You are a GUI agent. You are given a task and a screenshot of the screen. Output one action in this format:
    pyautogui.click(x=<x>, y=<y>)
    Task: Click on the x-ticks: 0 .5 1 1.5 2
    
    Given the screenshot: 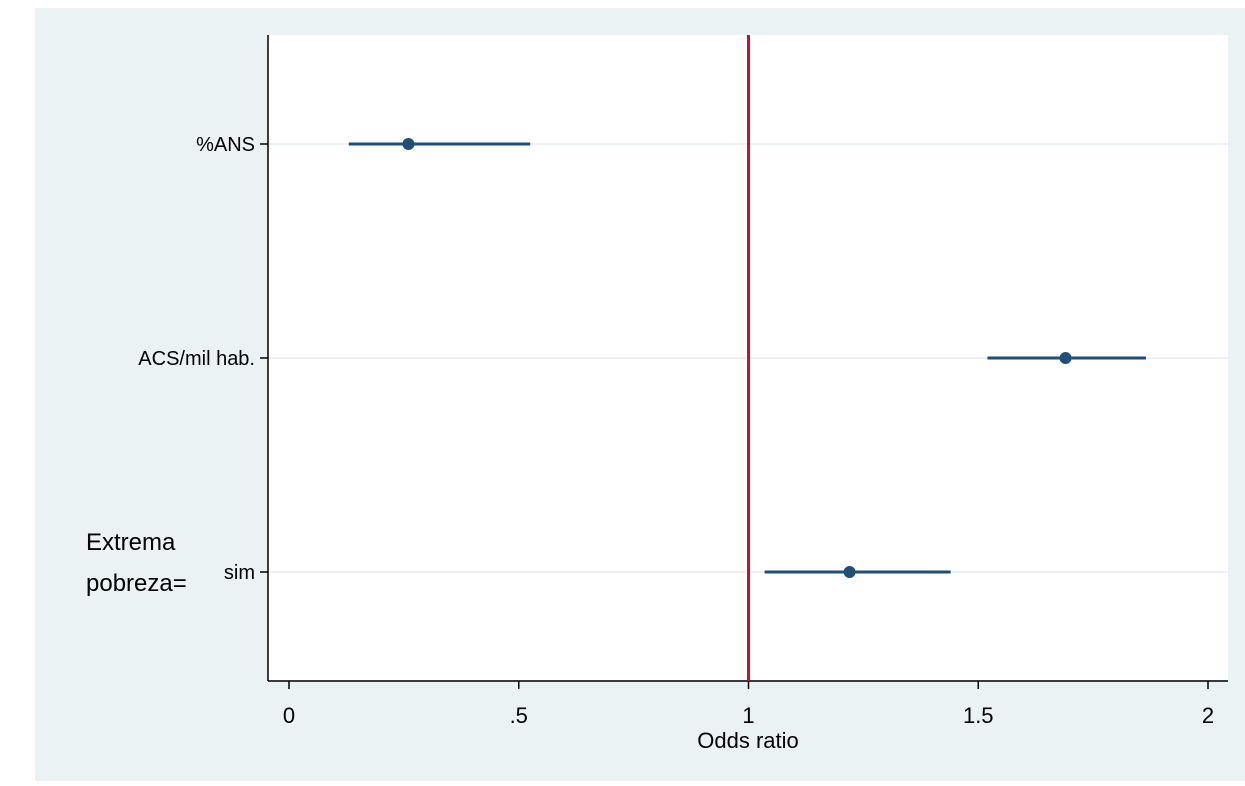 What is the action you would take?
    pyautogui.click(x=748, y=704)
    